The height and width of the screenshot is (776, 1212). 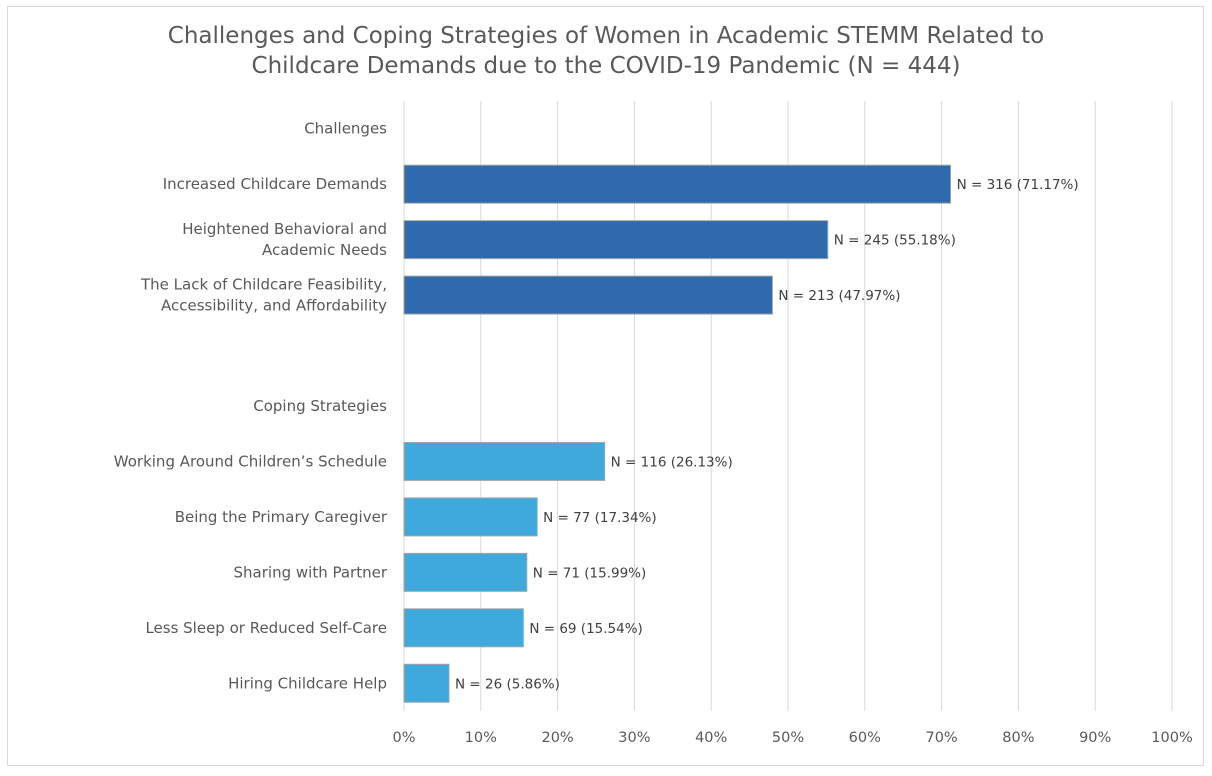 I want to click on category-label-2-line-0: Heightened Behavioral and, so click(x=284, y=229).